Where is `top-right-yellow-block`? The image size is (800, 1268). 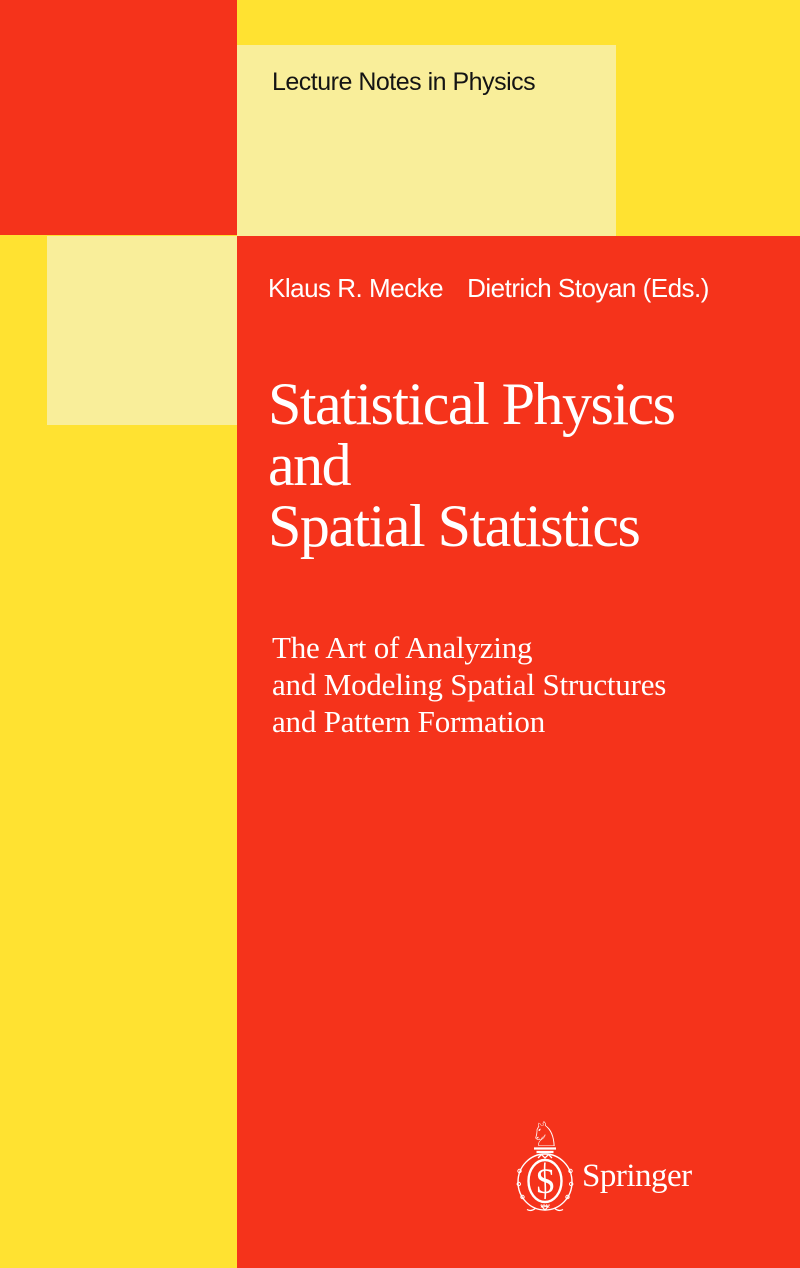 top-right-yellow-block is located at coordinates (708, 118).